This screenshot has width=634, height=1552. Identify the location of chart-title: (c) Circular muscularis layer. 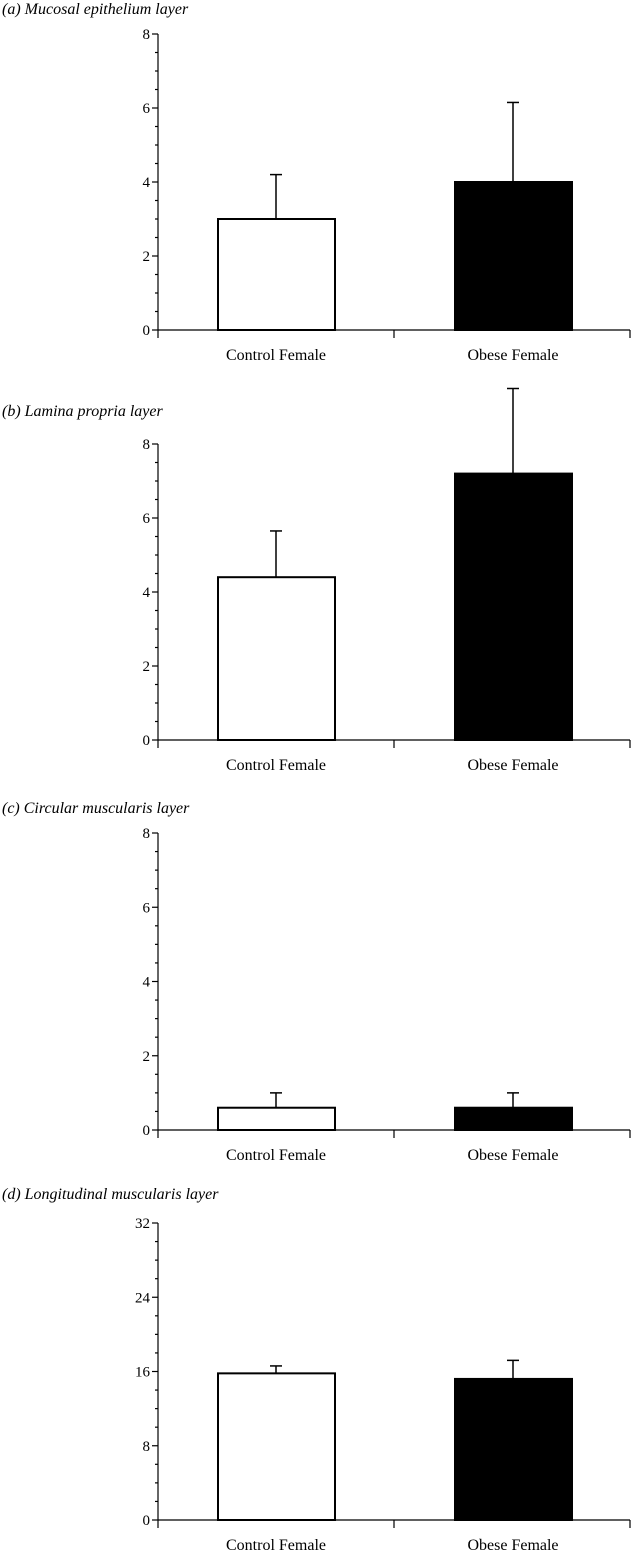
(96, 808).